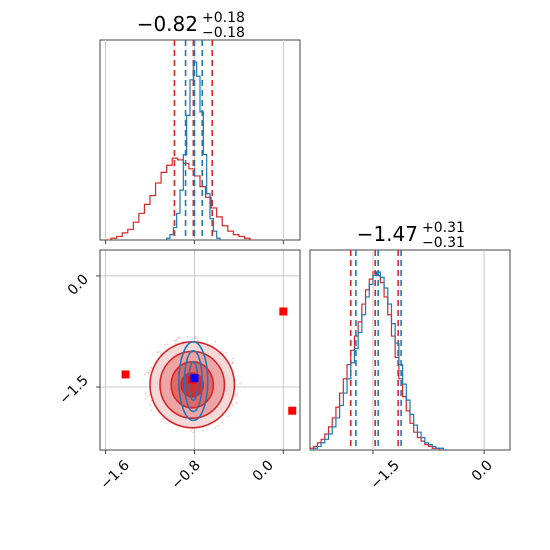 This screenshot has width=550, height=550. I want to click on histogram-title-minus: −0.18, so click(223, 33).